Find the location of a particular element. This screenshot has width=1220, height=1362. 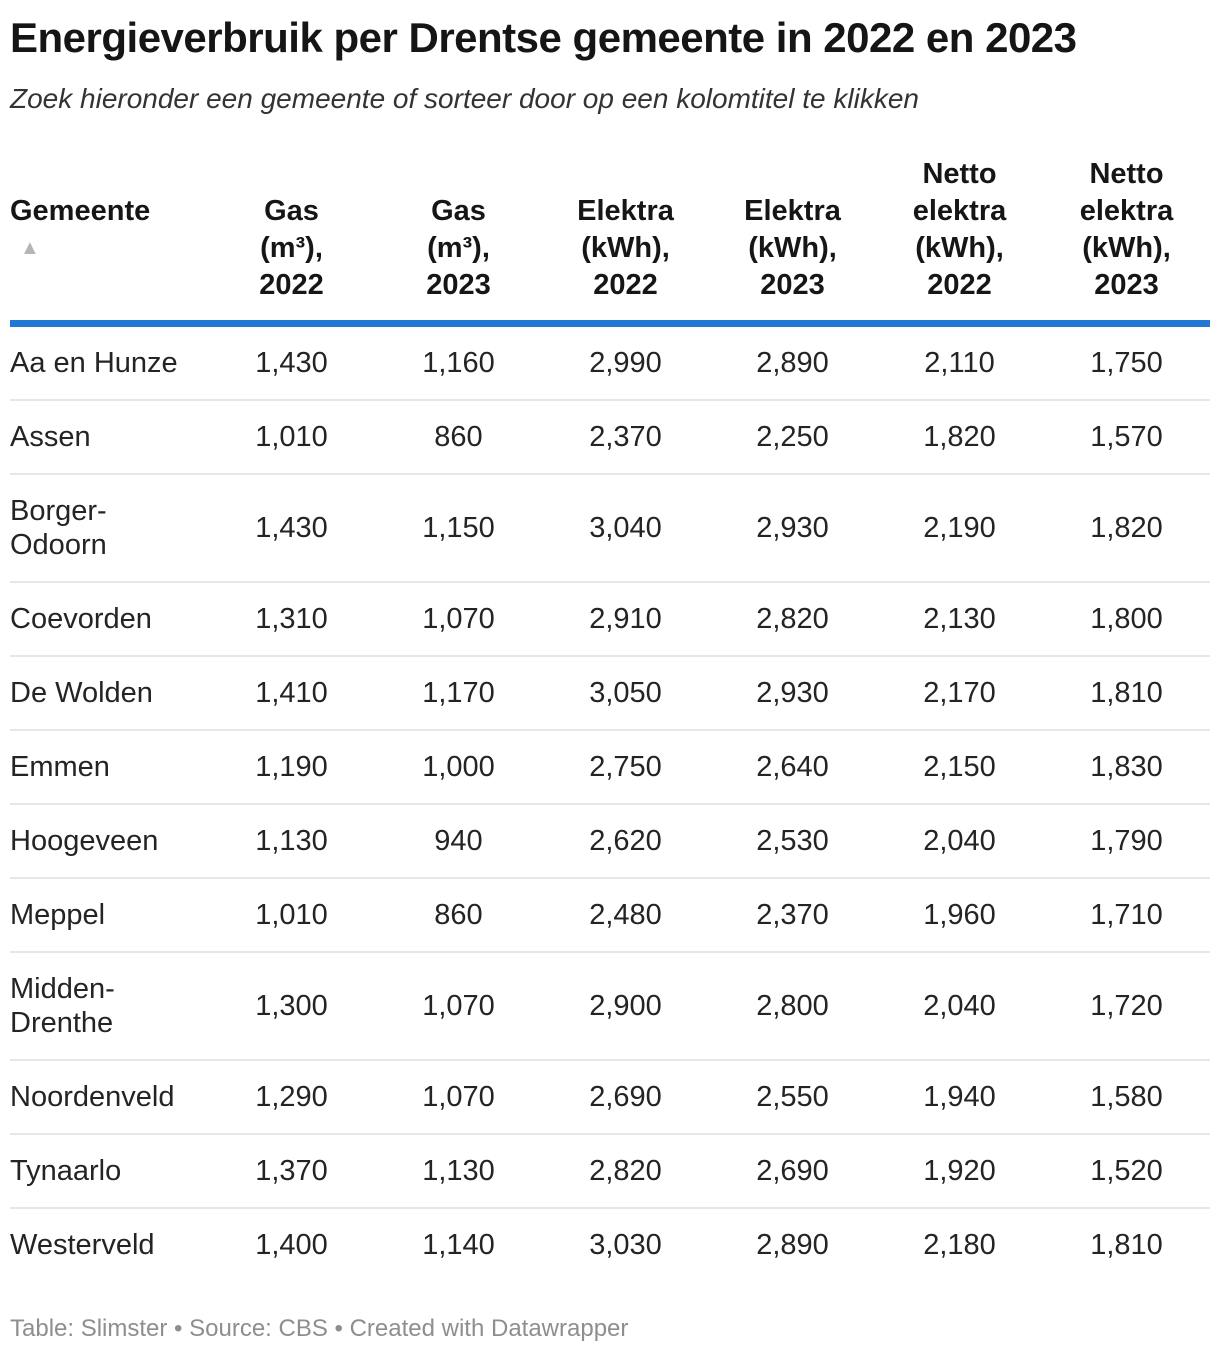

gemeente-cell: Assen is located at coordinates (109, 436).